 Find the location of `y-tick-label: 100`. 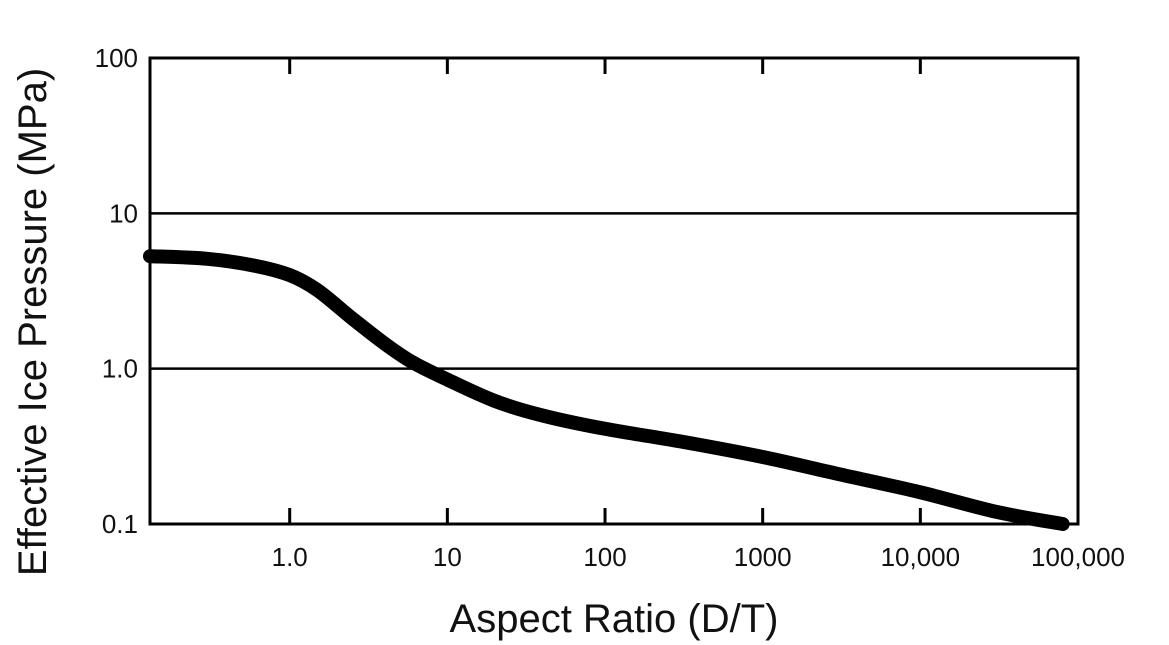

y-tick-label: 100 is located at coordinates (116, 58).